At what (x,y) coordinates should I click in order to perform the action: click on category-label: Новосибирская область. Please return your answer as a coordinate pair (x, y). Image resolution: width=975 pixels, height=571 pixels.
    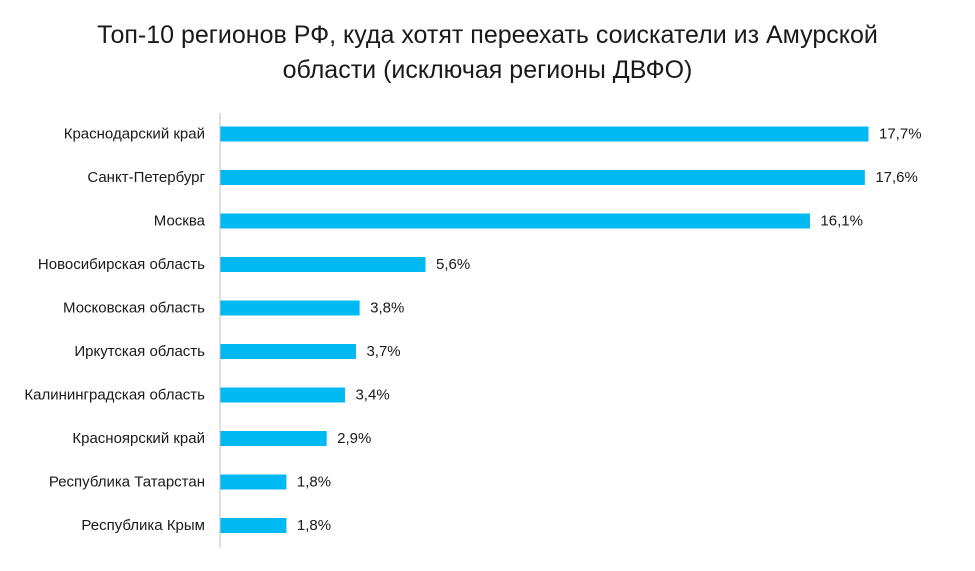
    Looking at the image, I should click on (121, 264).